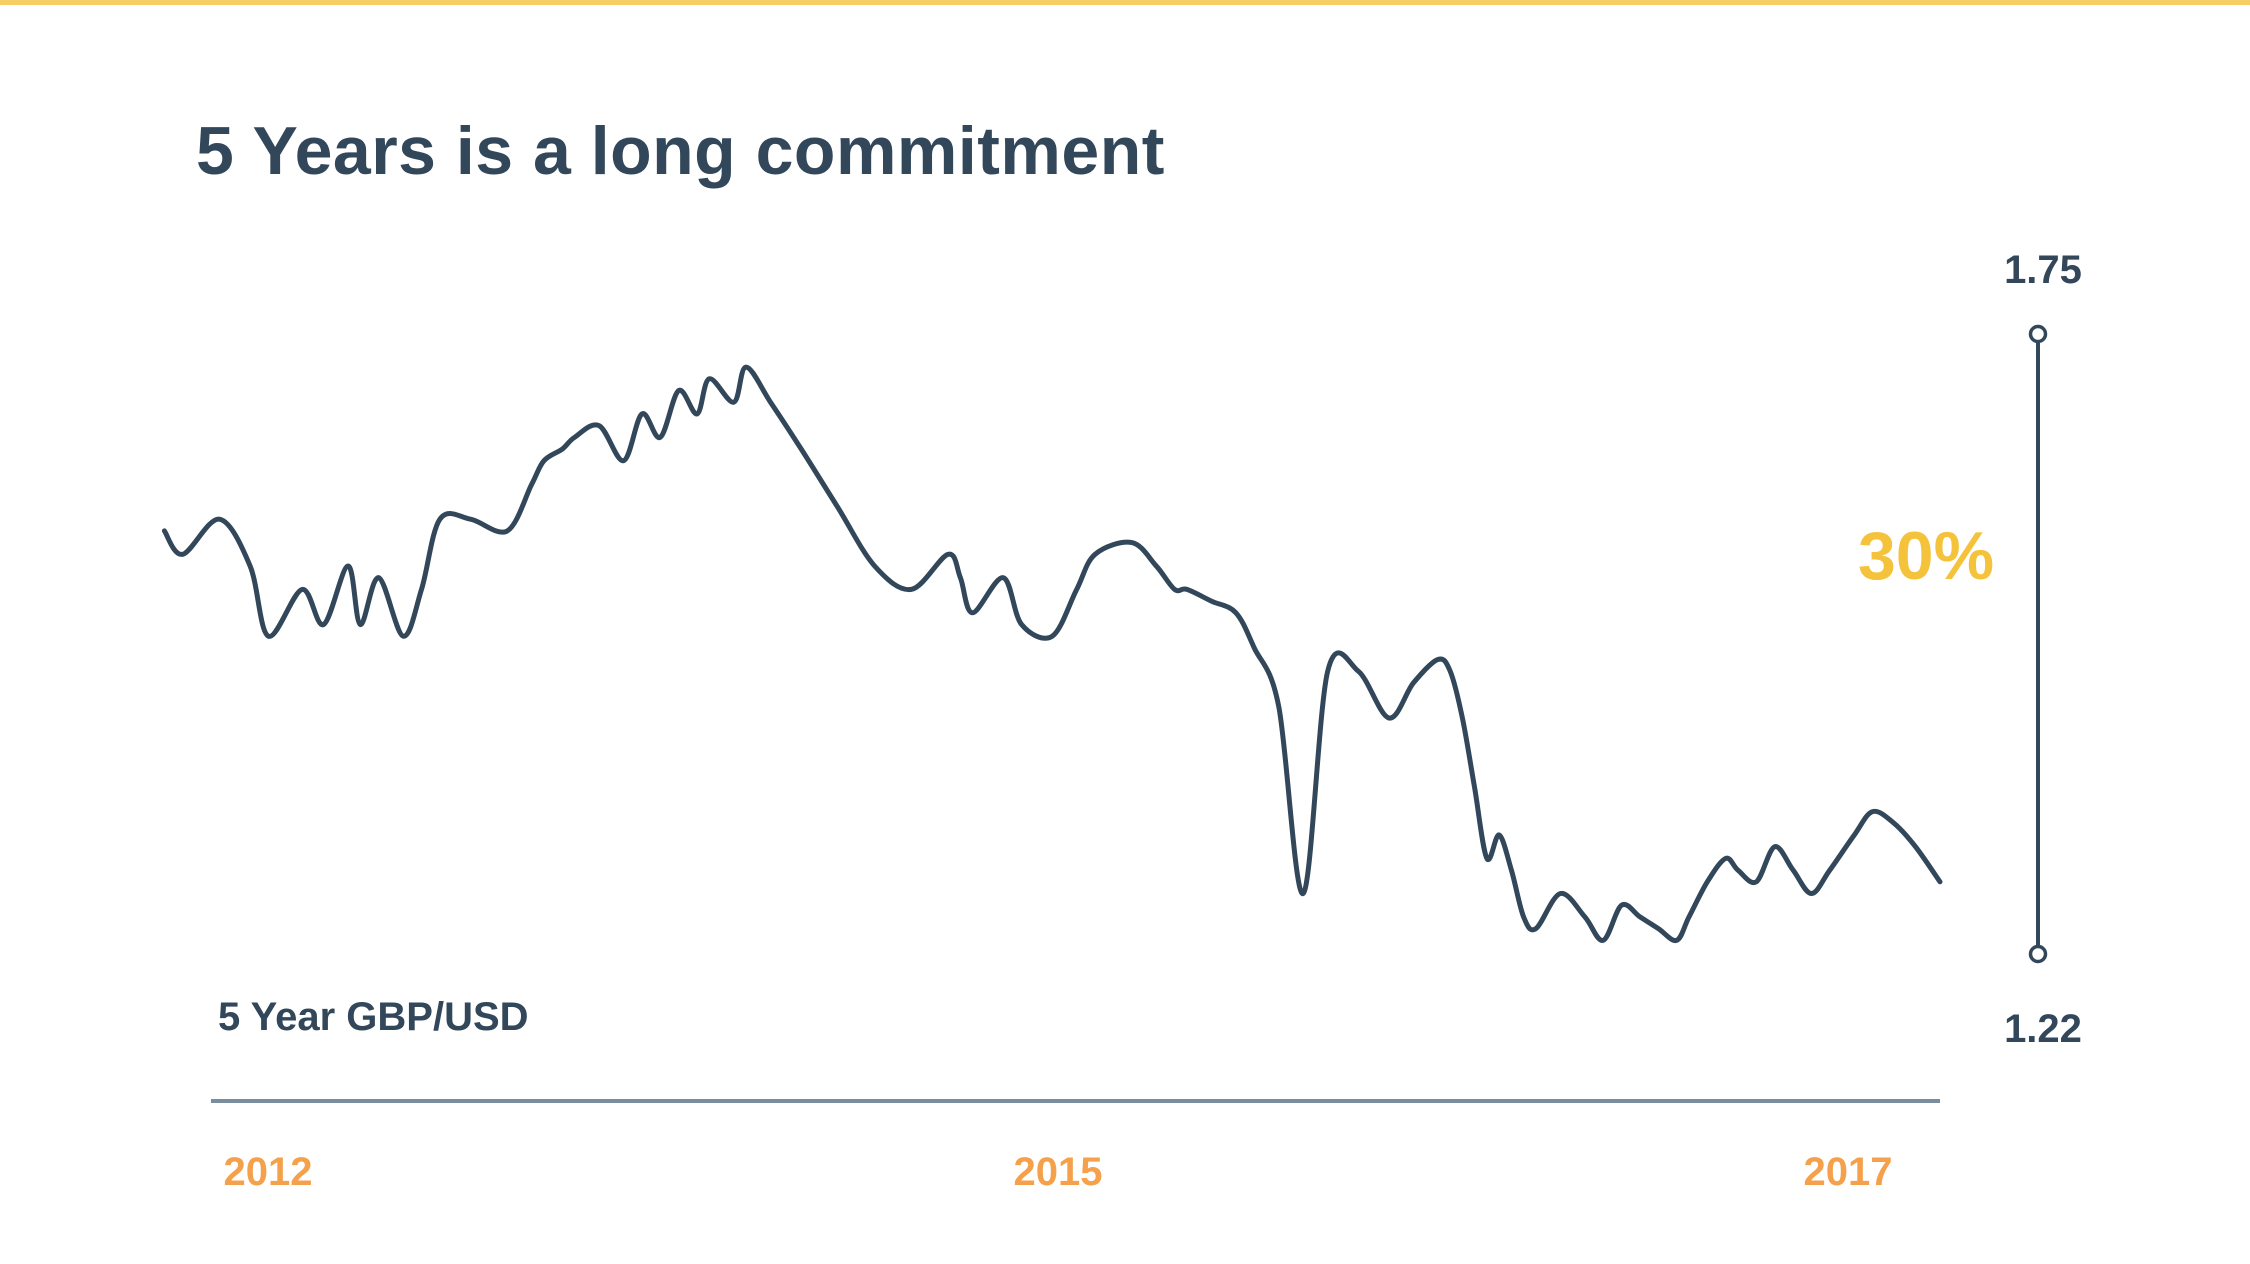 The width and height of the screenshot is (2250, 1264). What do you see at coordinates (2038, 334) in the screenshot?
I see `range-top-marker` at bounding box center [2038, 334].